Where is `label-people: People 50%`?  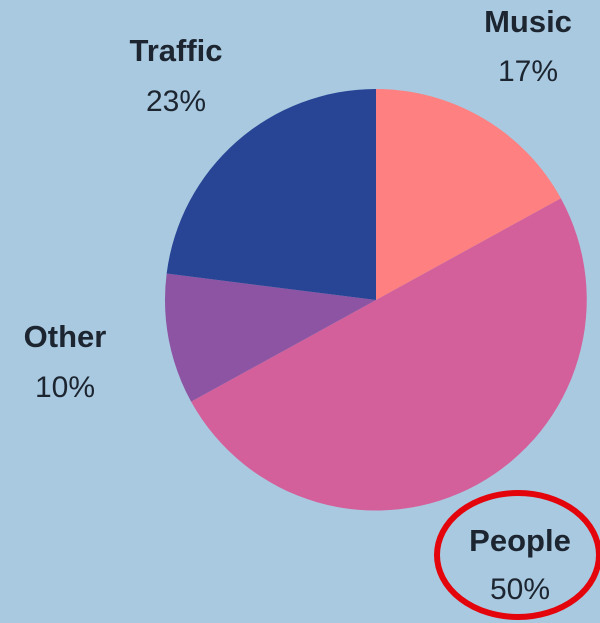
label-people: People 50% is located at coordinates (520, 564).